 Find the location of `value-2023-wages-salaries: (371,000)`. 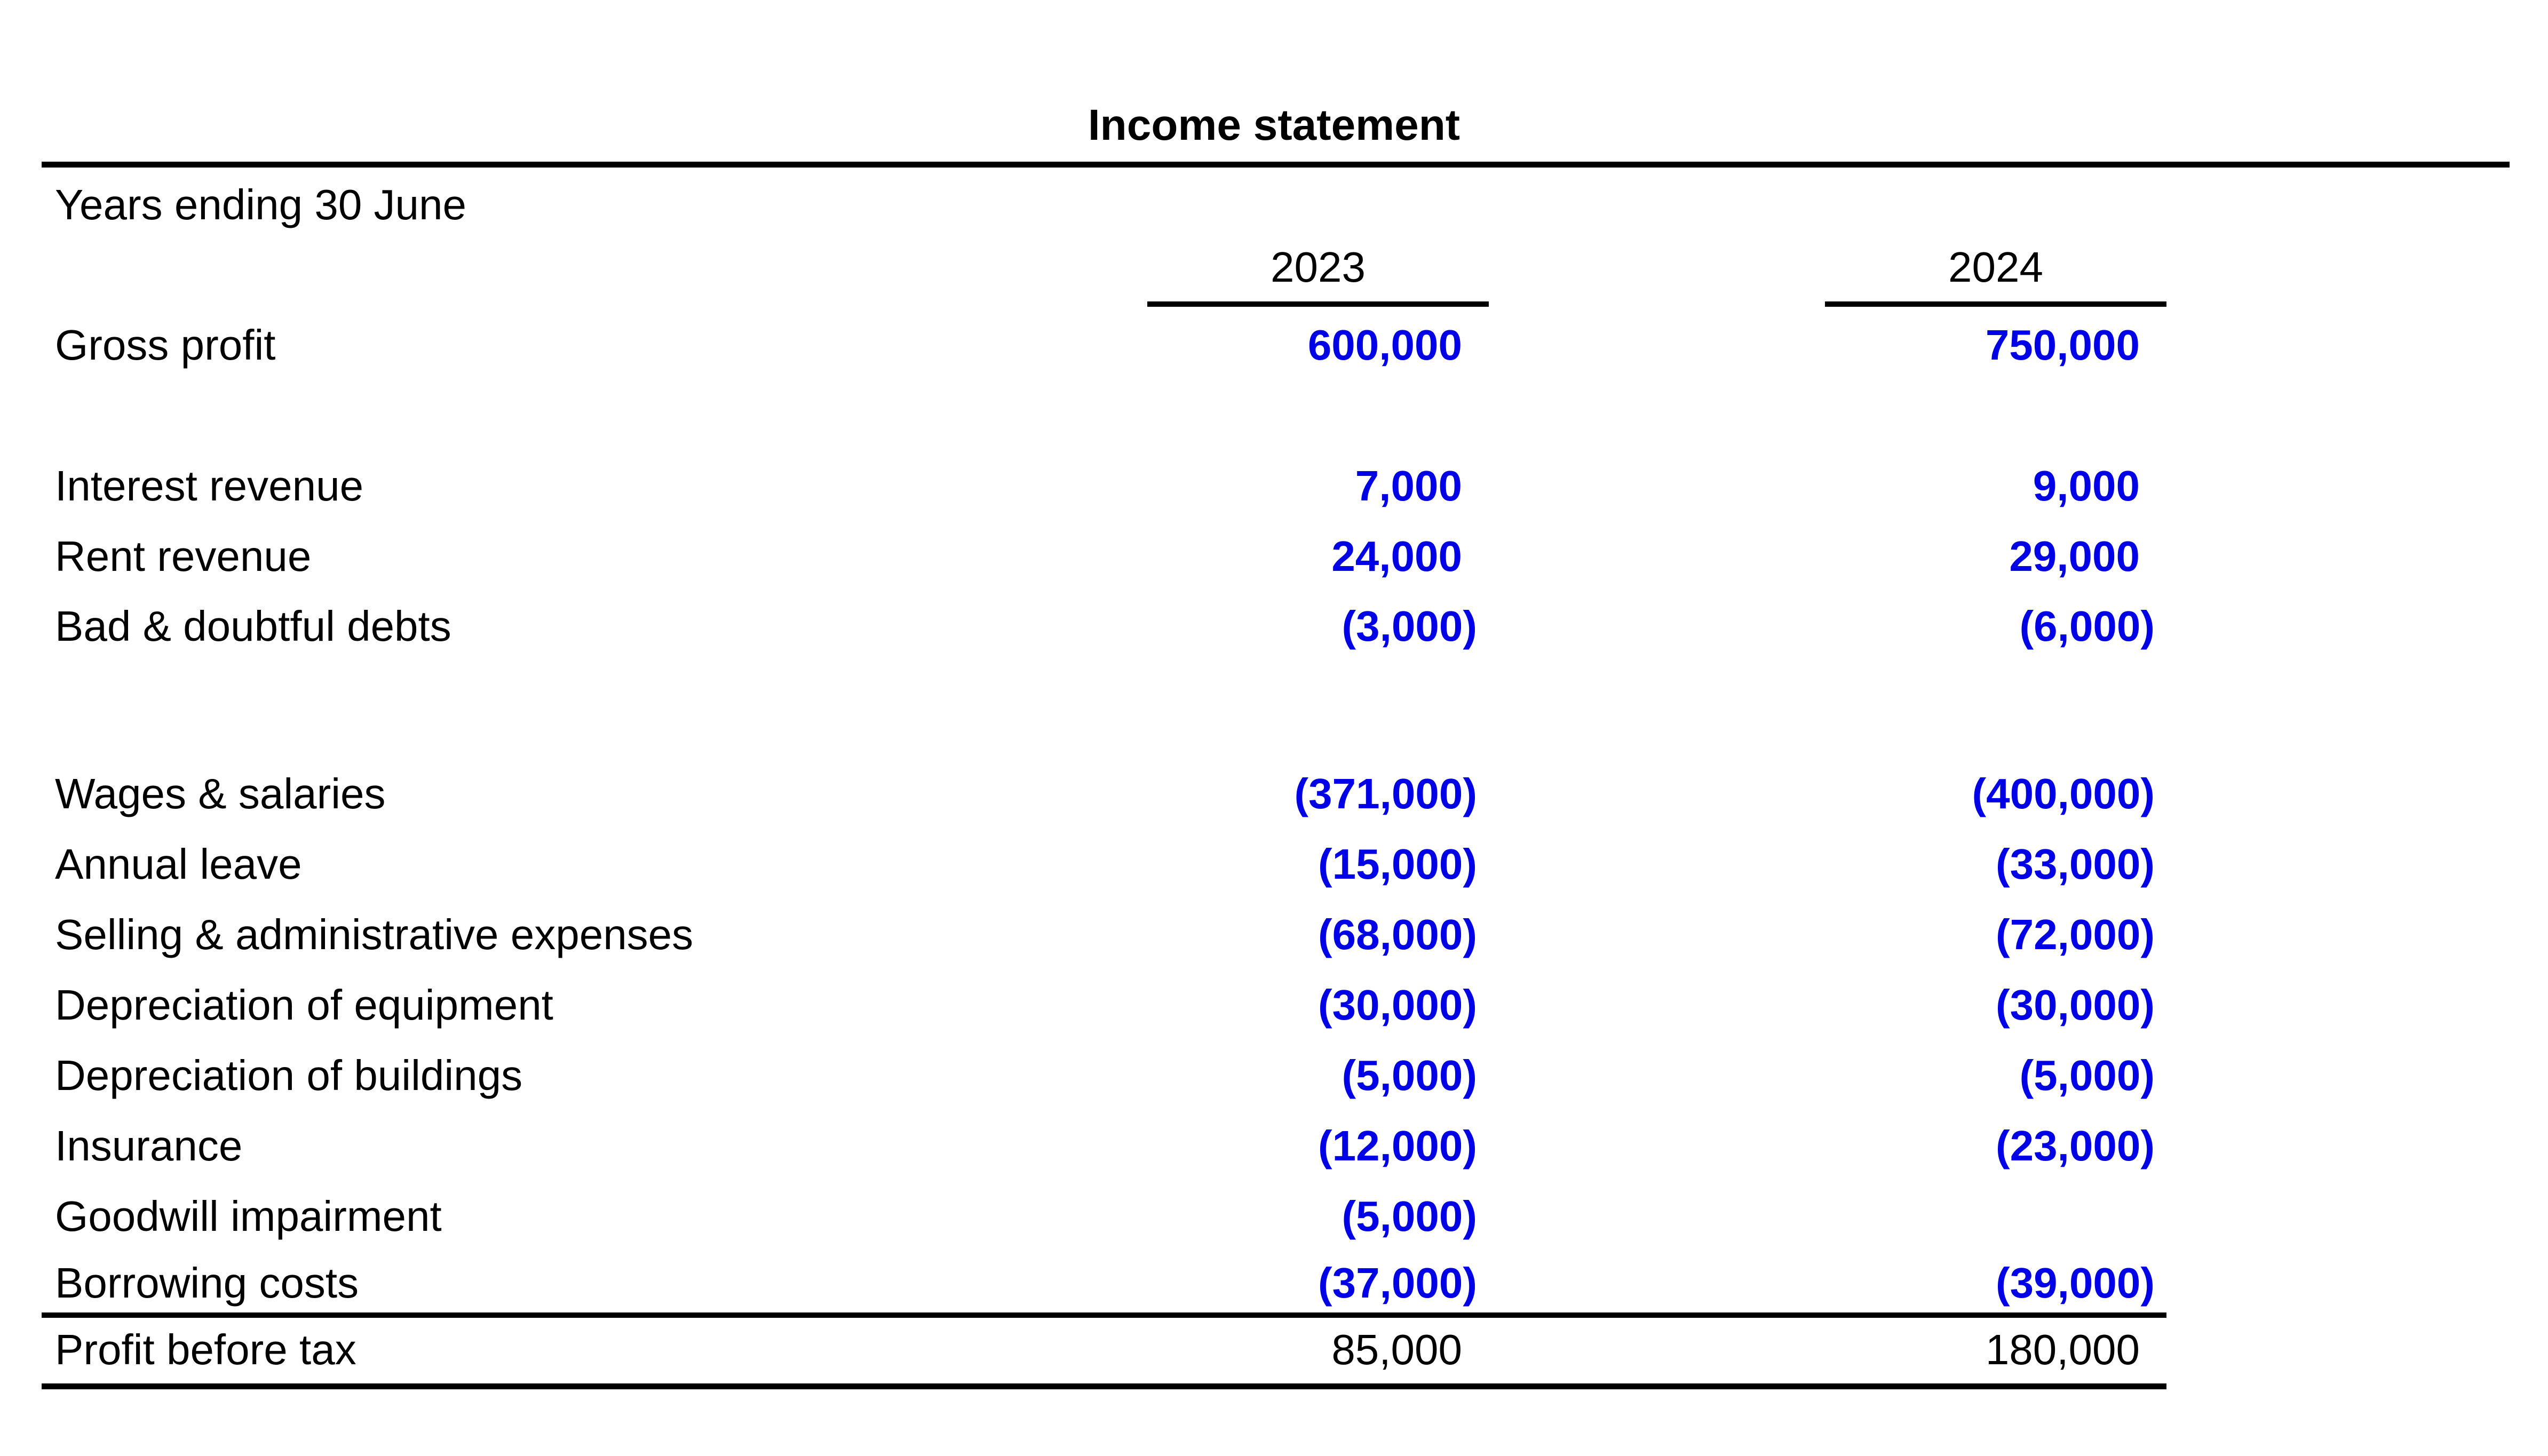

value-2023-wages-salaries: (371,000) is located at coordinates (1385, 793).